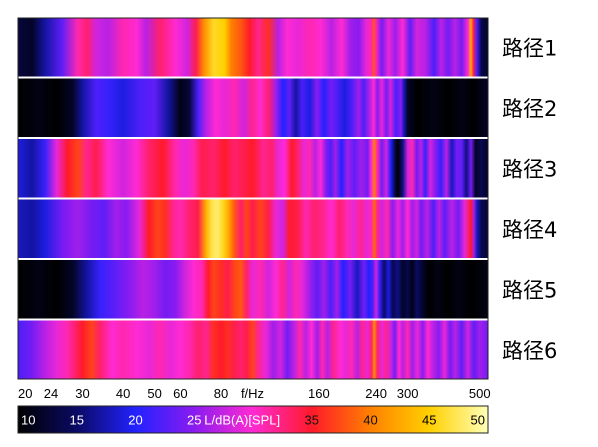 The height and width of the screenshot is (447, 598). What do you see at coordinates (529, 199) in the screenshot?
I see `row-labels: 路径1 路径2 路径3 路径4 路径5 路径6` at bounding box center [529, 199].